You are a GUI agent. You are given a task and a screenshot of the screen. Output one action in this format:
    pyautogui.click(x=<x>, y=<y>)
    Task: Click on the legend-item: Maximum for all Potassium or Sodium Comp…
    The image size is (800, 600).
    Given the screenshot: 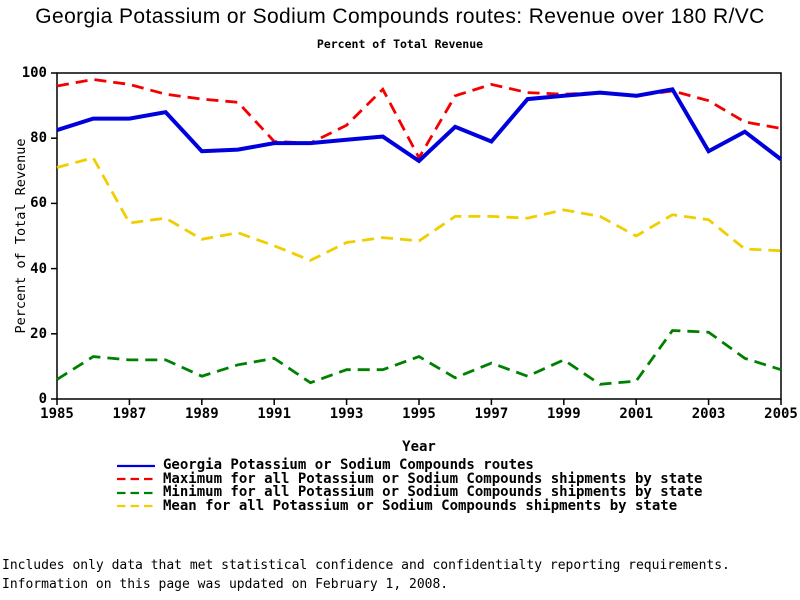 What is the action you would take?
    pyautogui.click(x=410, y=478)
    